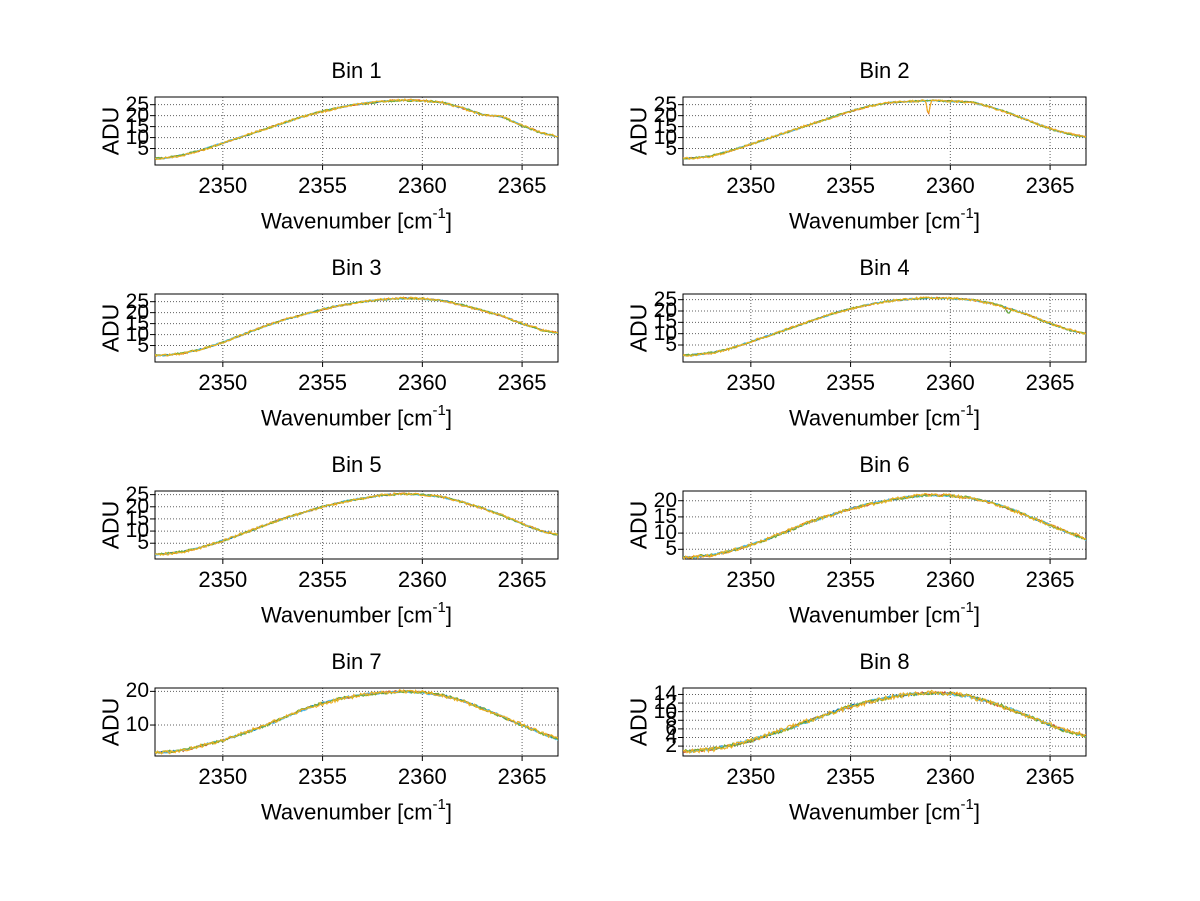  I want to click on y-tick-label: 12, so click(665, 703).